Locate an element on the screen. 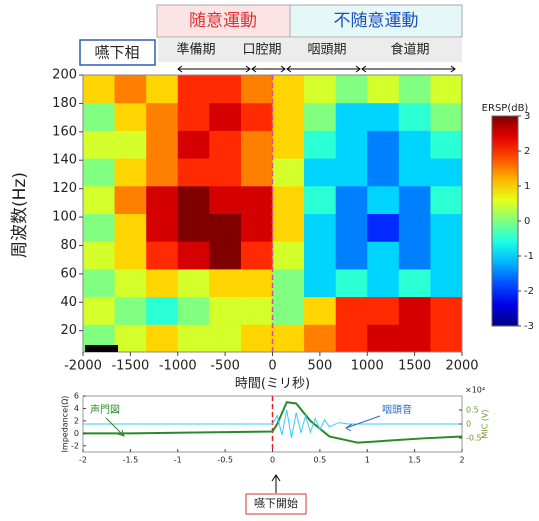 This screenshot has width=539, height=521. phase-label: 口腔期 is located at coordinates (261, 50).